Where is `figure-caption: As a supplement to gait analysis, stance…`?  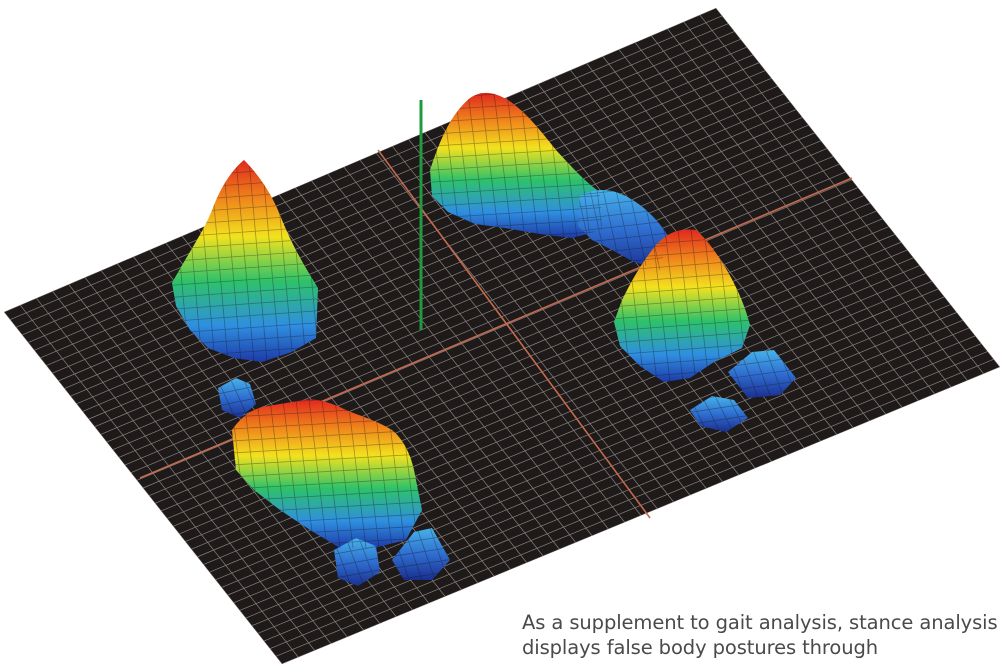 figure-caption: As a supplement to gait analysis, stance… is located at coordinates (760, 635).